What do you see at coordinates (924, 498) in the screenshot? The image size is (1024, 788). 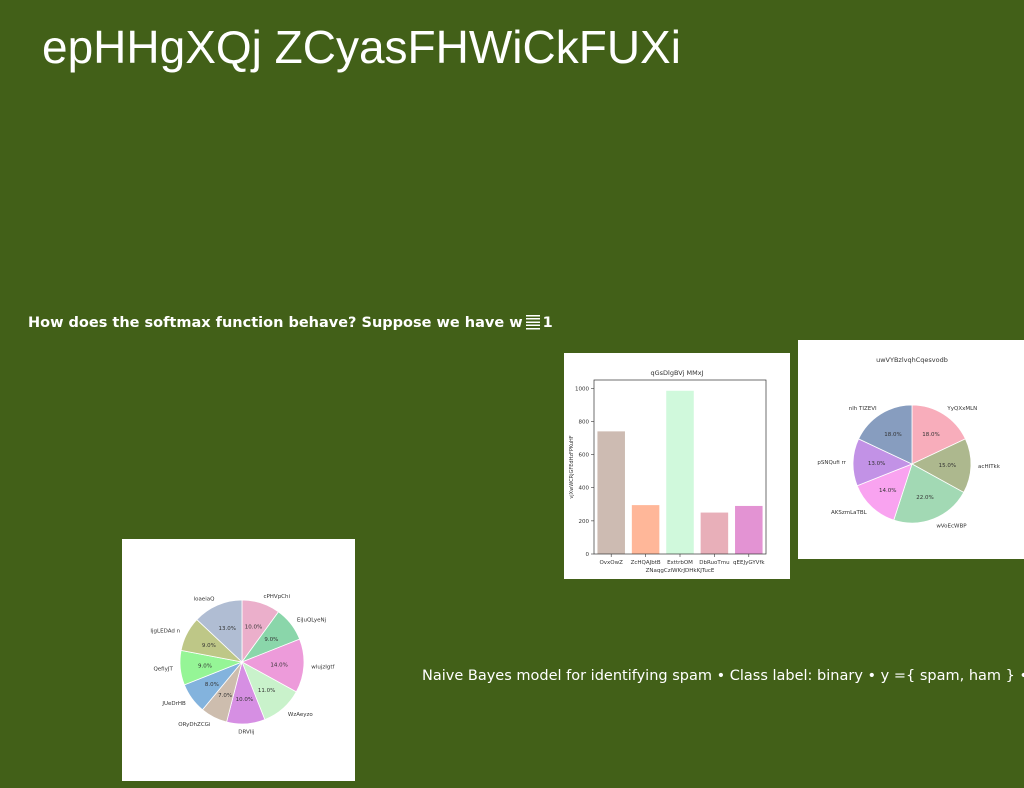 I see `slice-percent-label: 22.0%` at bounding box center [924, 498].